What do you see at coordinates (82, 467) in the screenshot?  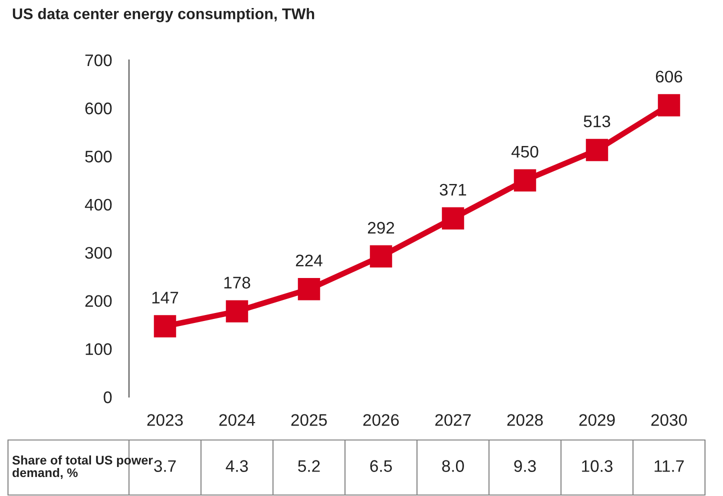 I see `text: Share of total US power demand, %` at bounding box center [82, 467].